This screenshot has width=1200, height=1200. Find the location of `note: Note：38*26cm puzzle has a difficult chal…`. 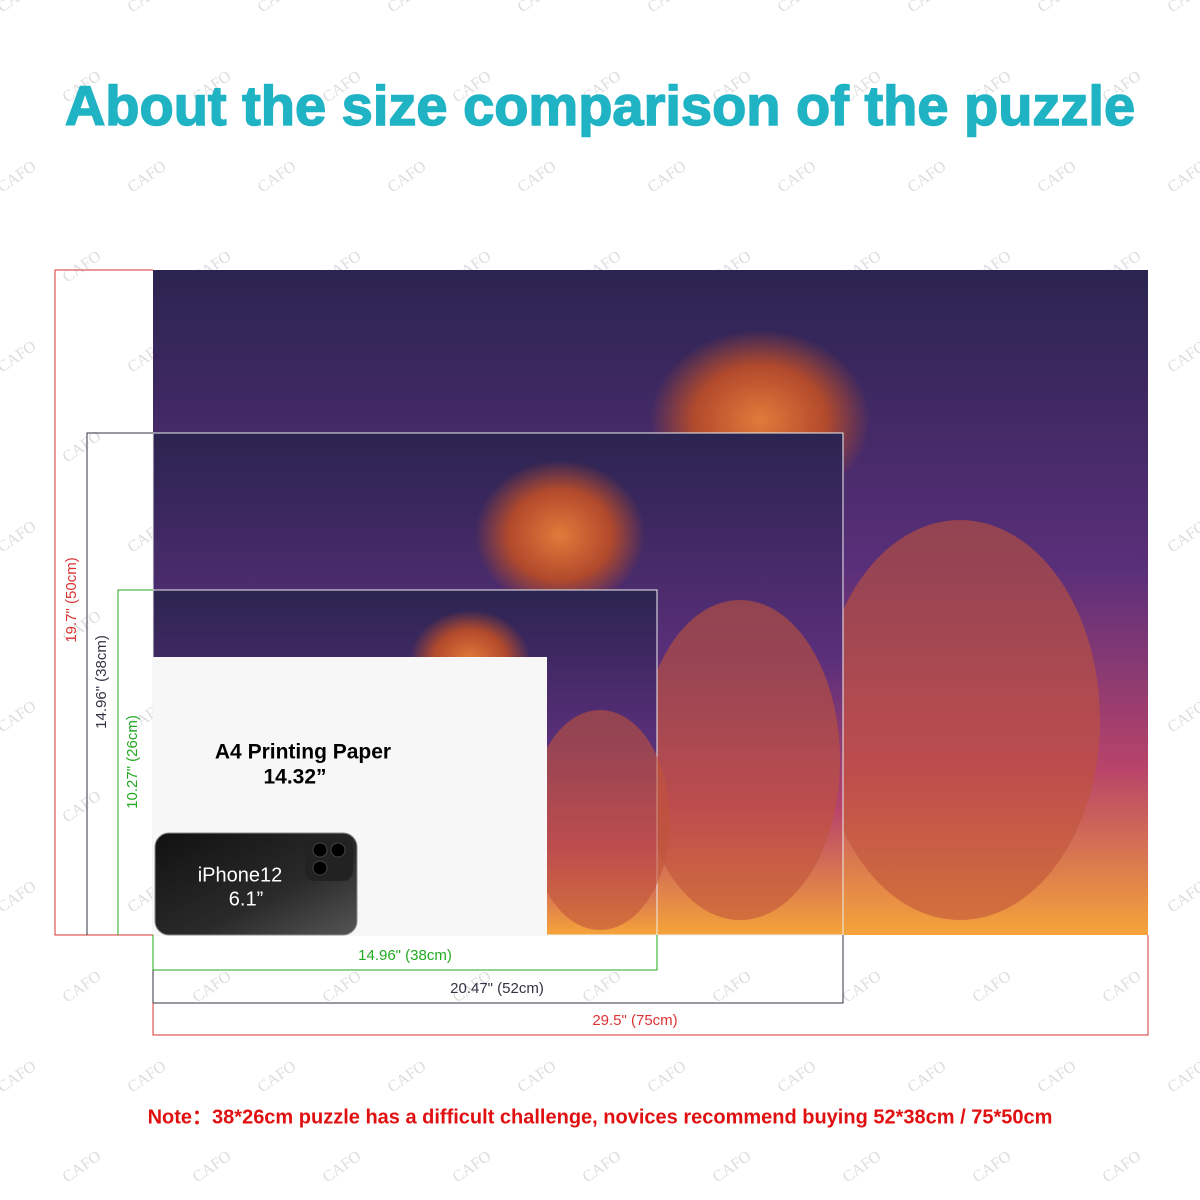

note: Note：38*26cm puzzle has a difficult chal… is located at coordinates (600, 1117).